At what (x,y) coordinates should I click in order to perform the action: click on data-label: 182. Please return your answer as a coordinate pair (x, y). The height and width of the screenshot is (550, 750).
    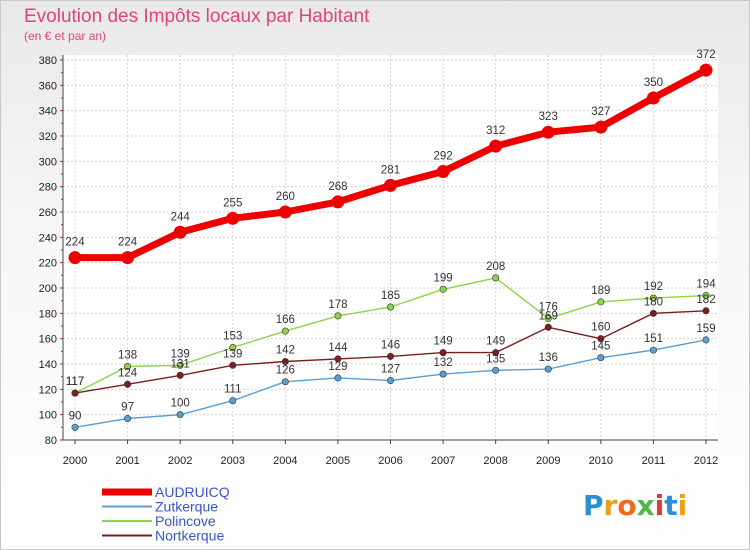
    Looking at the image, I should click on (705, 300).